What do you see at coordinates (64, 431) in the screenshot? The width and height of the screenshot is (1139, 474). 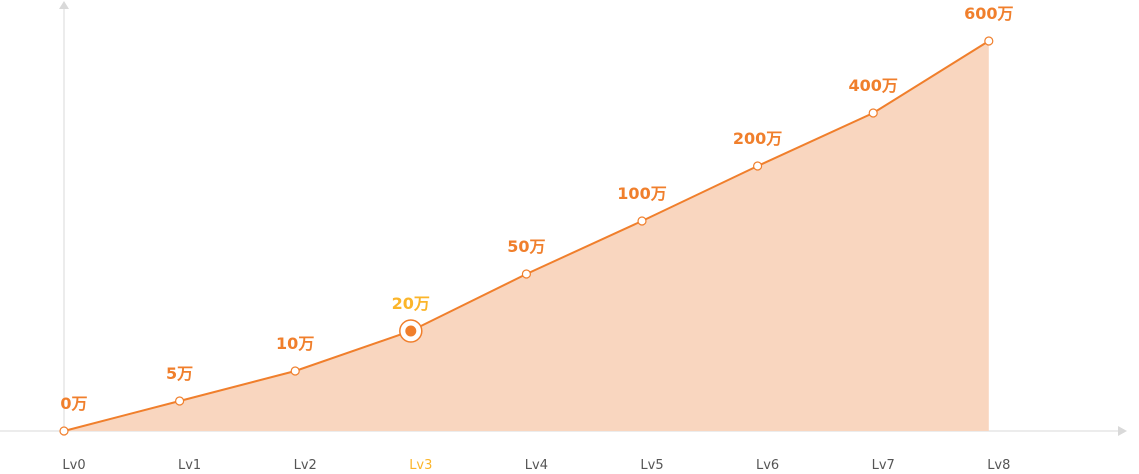 I see `data-point-lv0` at bounding box center [64, 431].